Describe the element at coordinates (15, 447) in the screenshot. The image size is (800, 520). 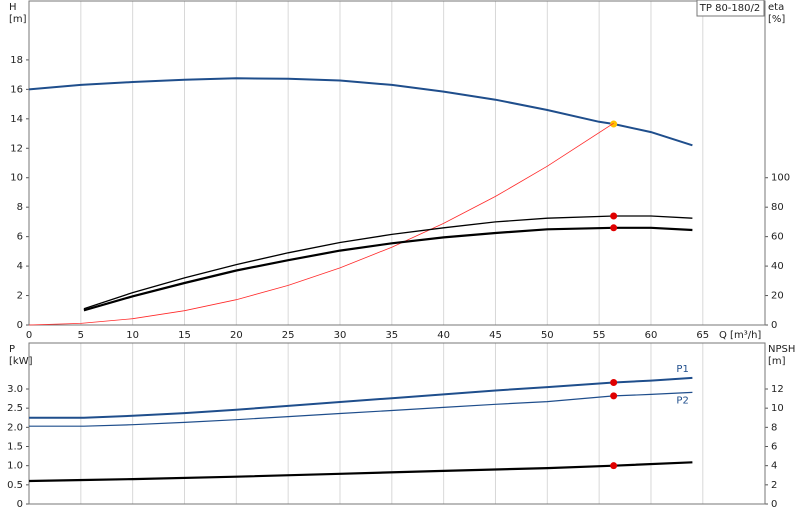
I see `y-tick-label: 1.5` at that location.